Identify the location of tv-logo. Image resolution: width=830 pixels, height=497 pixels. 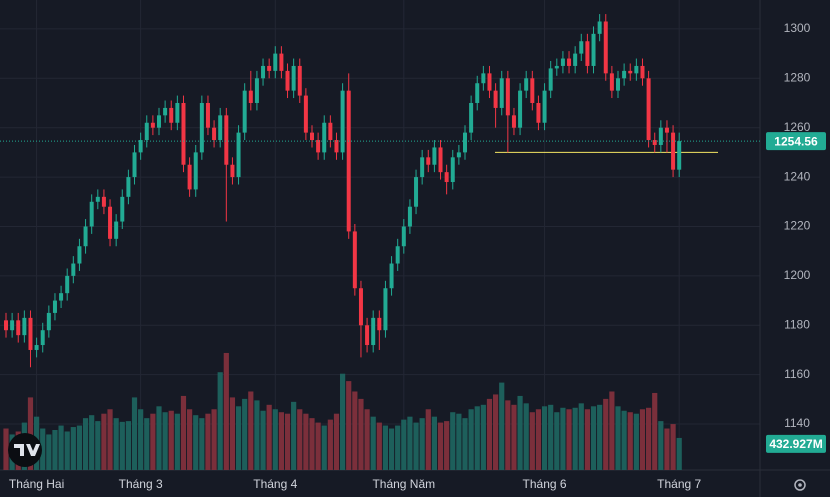
(25, 450).